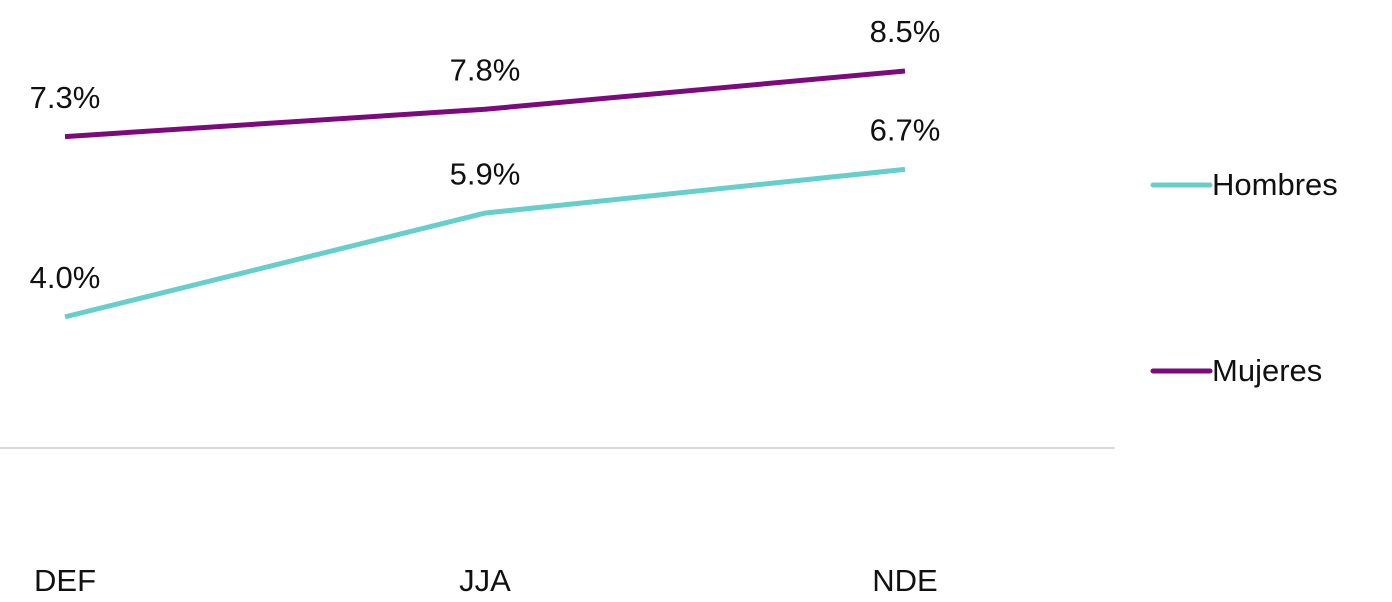 Image resolution: width=1392 pixels, height=602 pixels. What do you see at coordinates (485, 104) in the screenshot?
I see `line` at bounding box center [485, 104].